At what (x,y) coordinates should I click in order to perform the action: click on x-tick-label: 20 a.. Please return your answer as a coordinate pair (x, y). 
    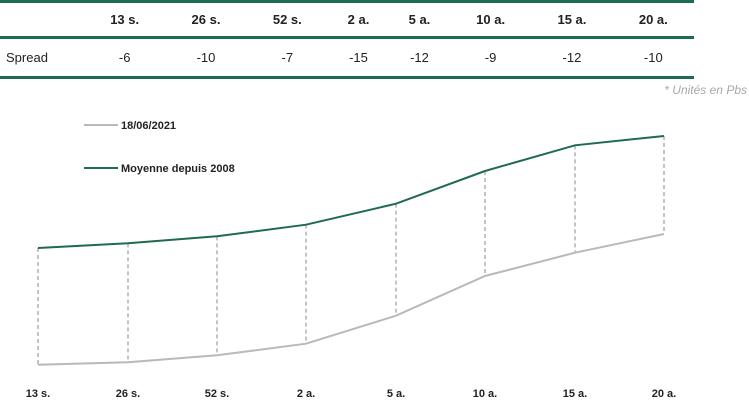
    Looking at the image, I should click on (664, 394).